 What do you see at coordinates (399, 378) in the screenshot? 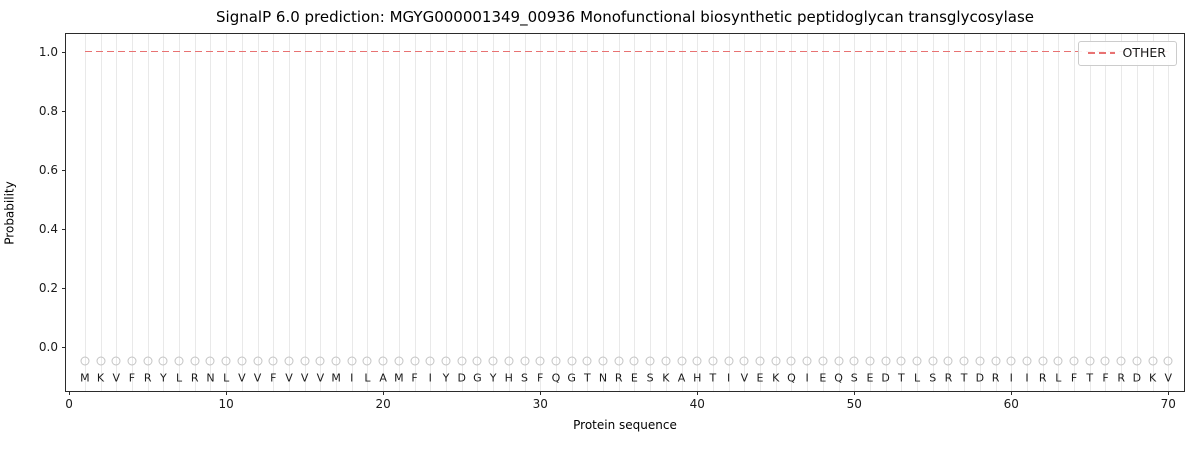
I see `residue-letter: M` at bounding box center [399, 378].